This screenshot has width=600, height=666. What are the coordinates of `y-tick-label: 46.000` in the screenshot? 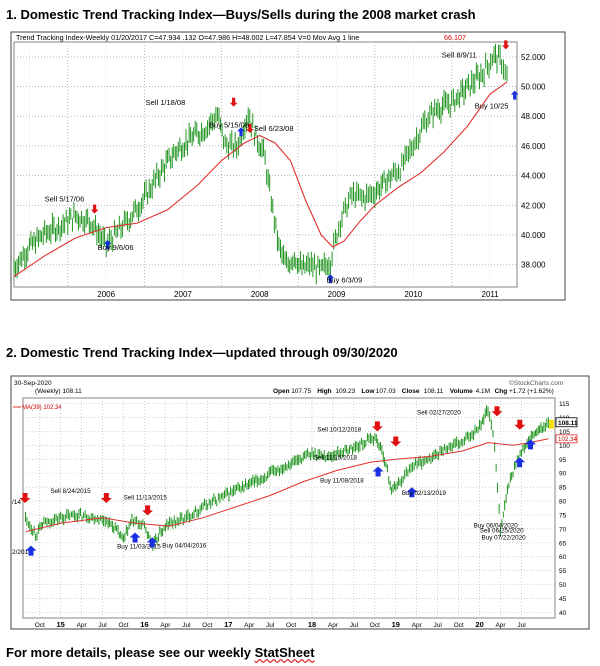 It's located at (533, 146).